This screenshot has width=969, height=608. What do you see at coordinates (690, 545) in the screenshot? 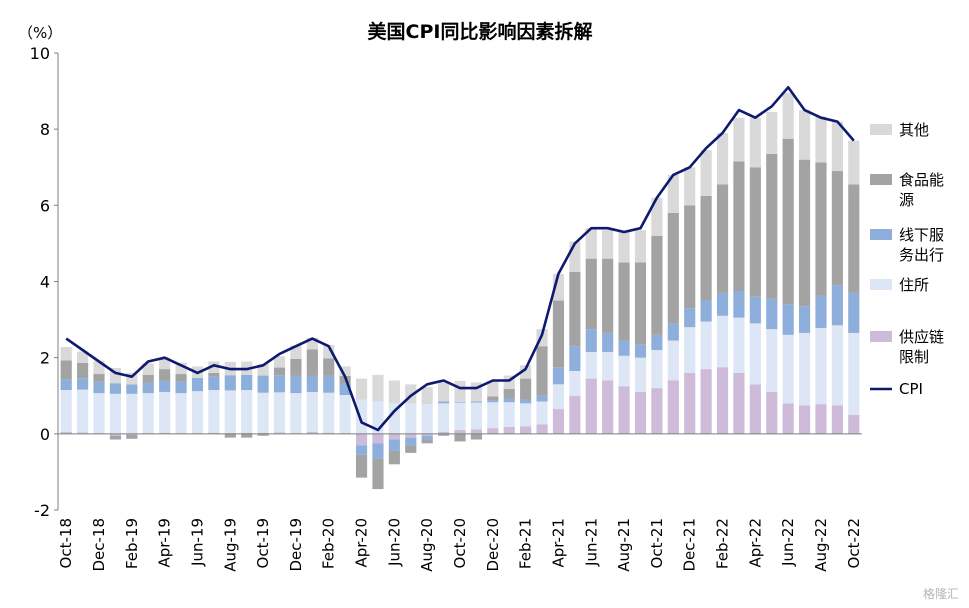
I see `x-tick-label: Dec-21` at bounding box center [690, 545].